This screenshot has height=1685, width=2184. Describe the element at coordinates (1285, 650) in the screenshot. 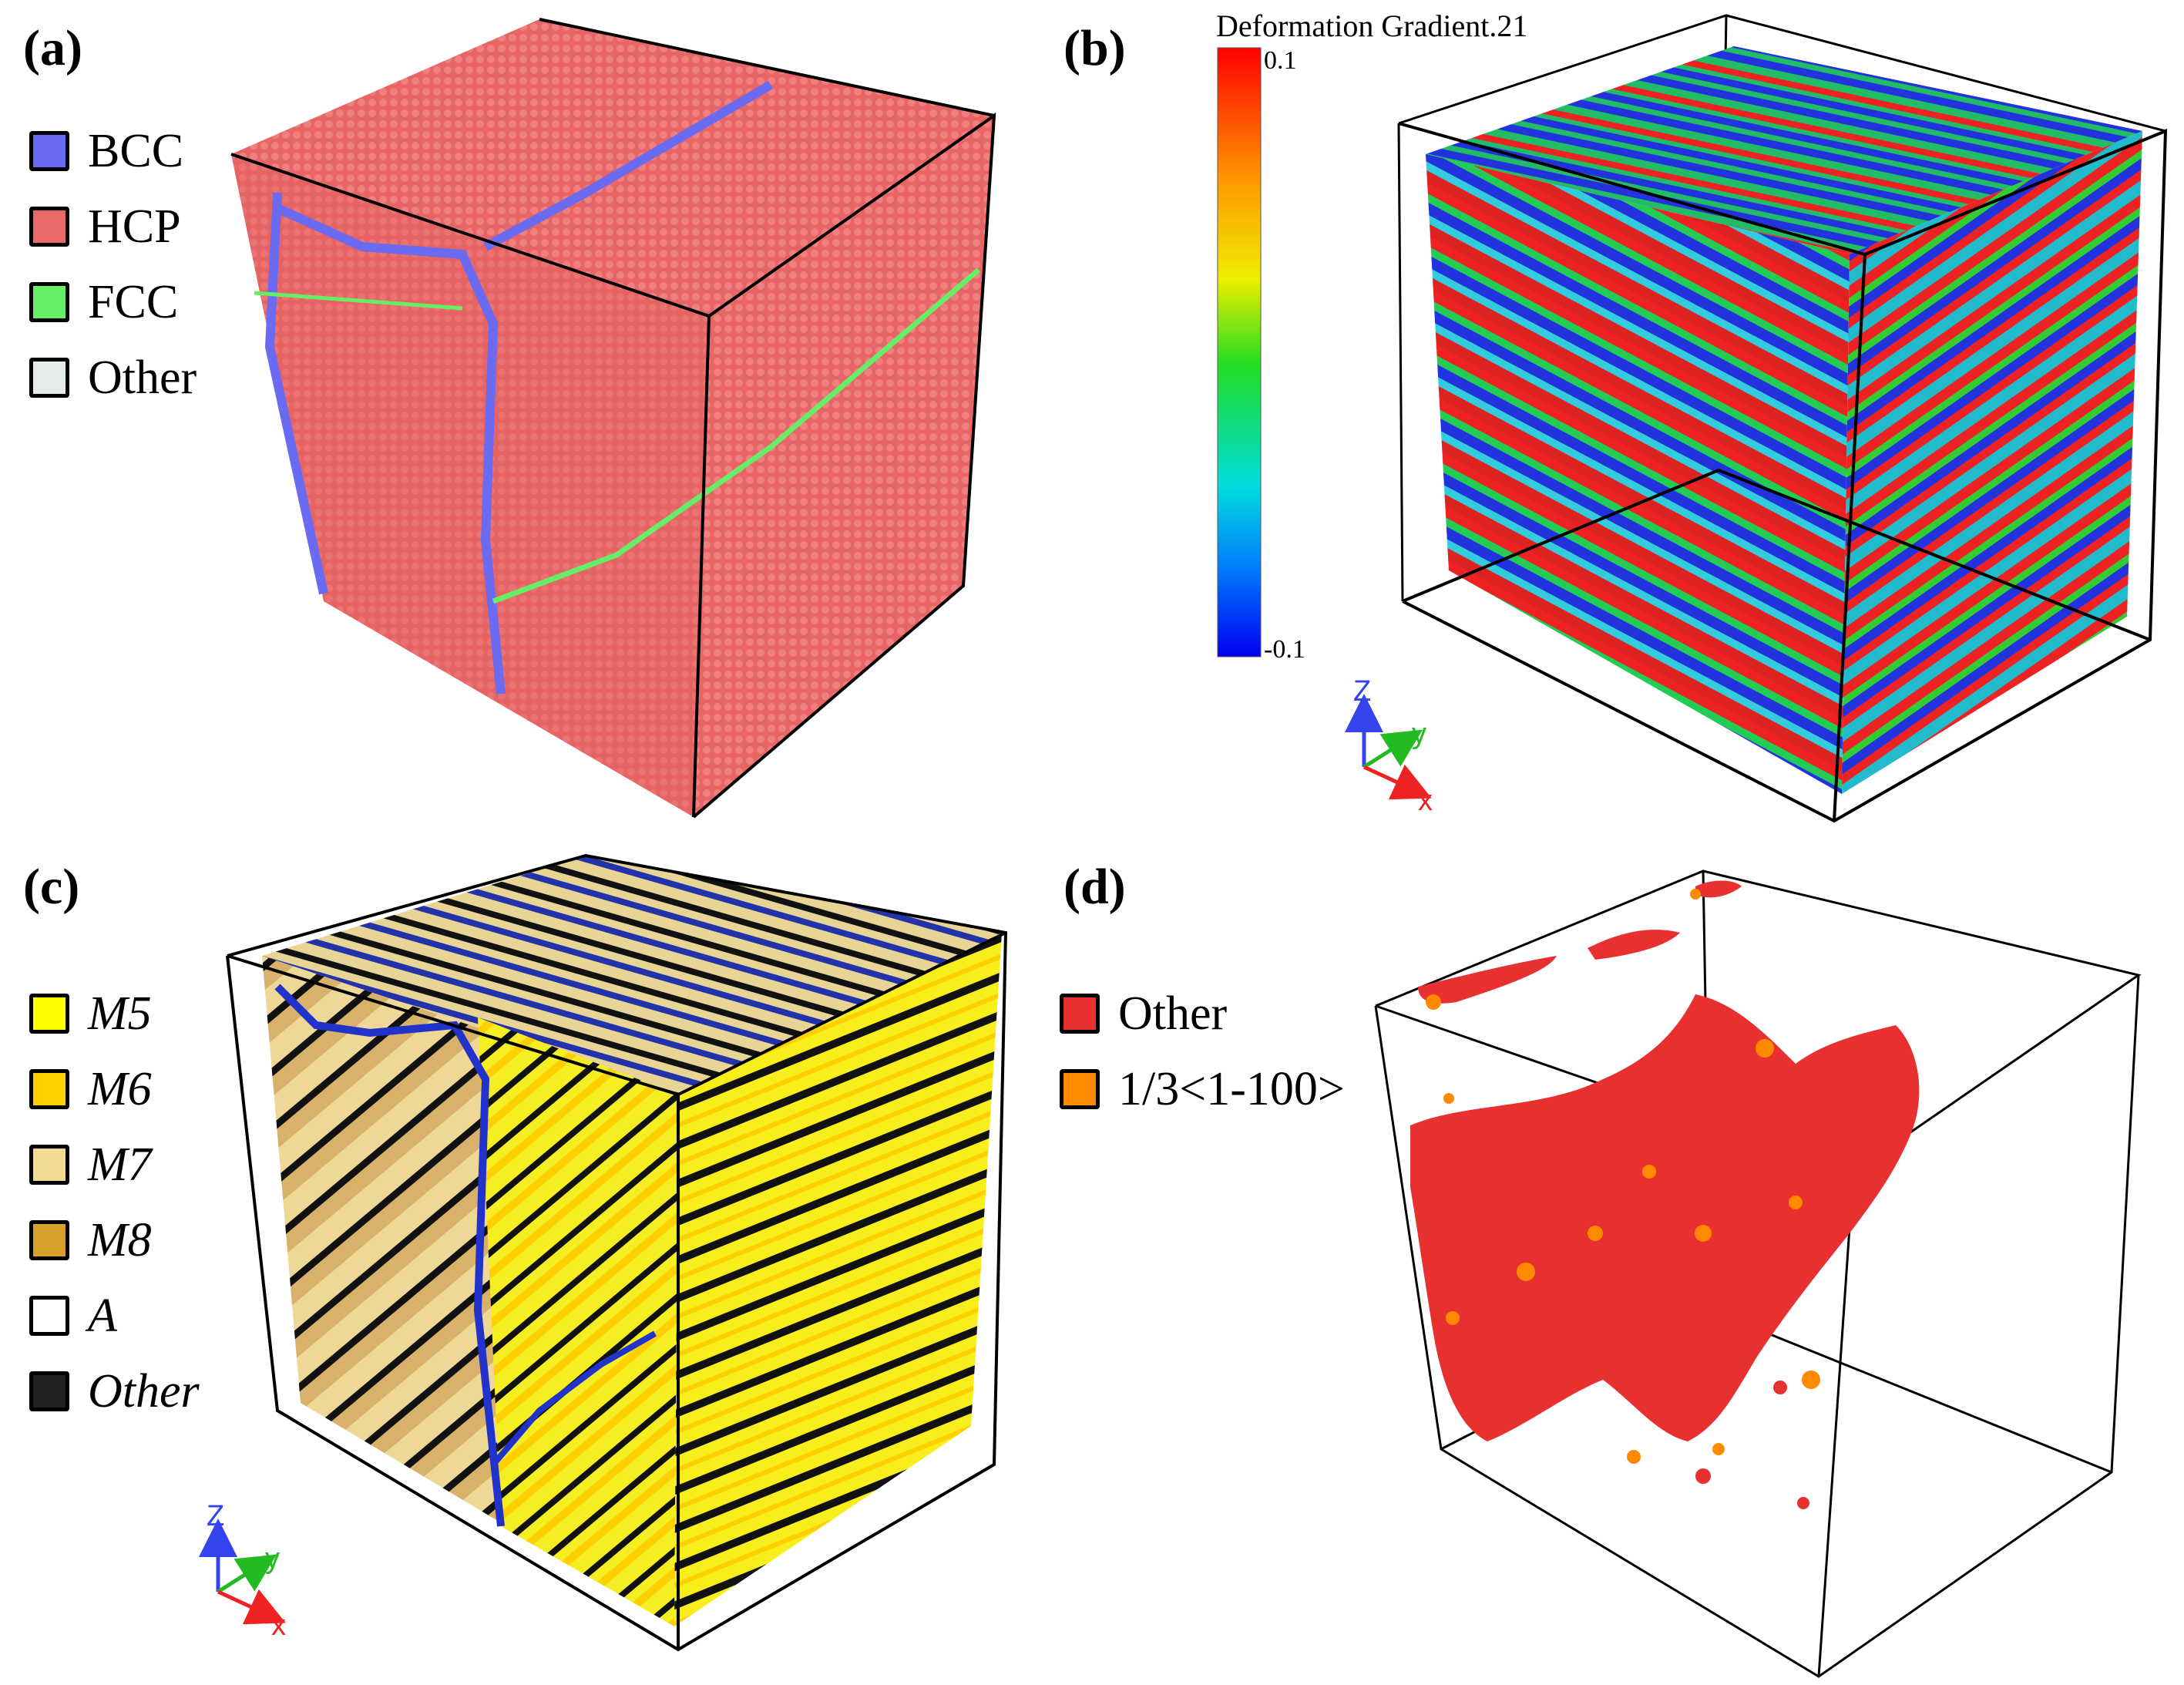

I see `colorbar-min-label: -0.1` at that location.